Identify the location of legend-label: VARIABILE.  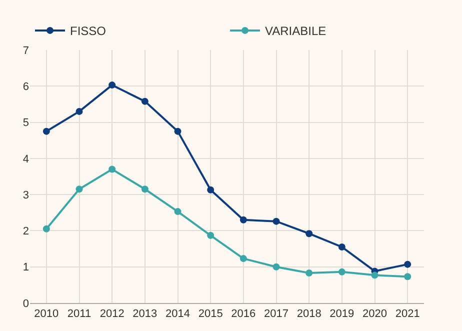
(295, 31).